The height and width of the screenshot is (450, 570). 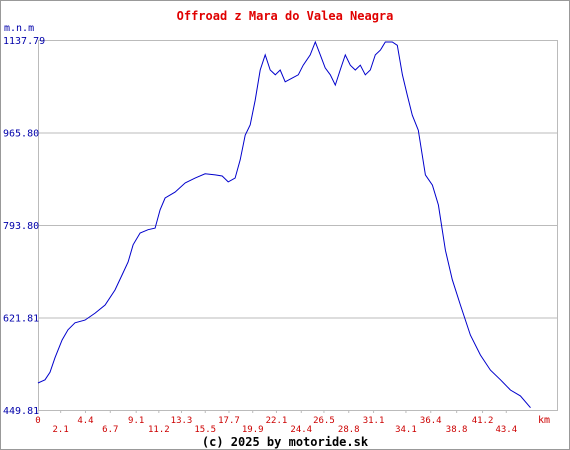 I want to click on y-tick-label: 449.81, so click(x=21, y=411).